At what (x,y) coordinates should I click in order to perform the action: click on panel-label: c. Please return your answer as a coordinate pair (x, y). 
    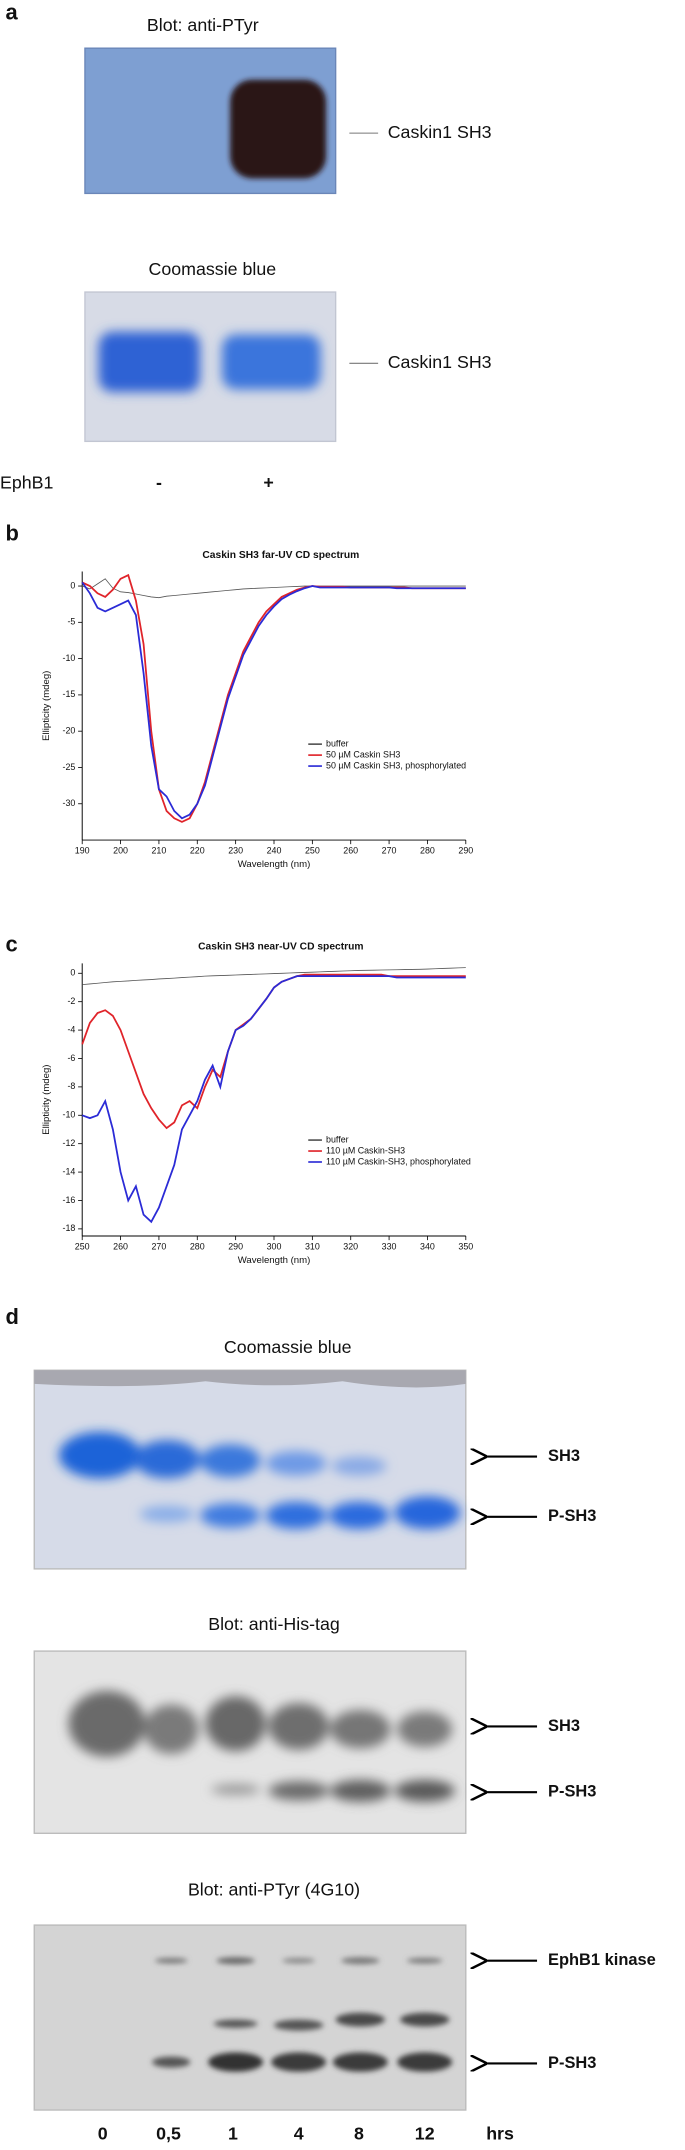
    Looking at the image, I should click on (11, 943).